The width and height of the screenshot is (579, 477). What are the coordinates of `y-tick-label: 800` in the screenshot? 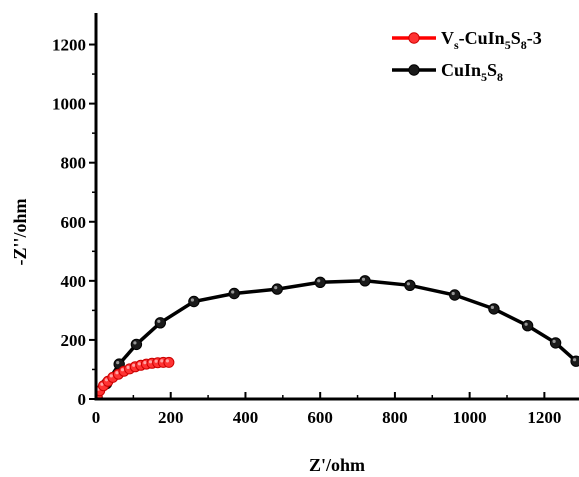 It's located at (74, 163).